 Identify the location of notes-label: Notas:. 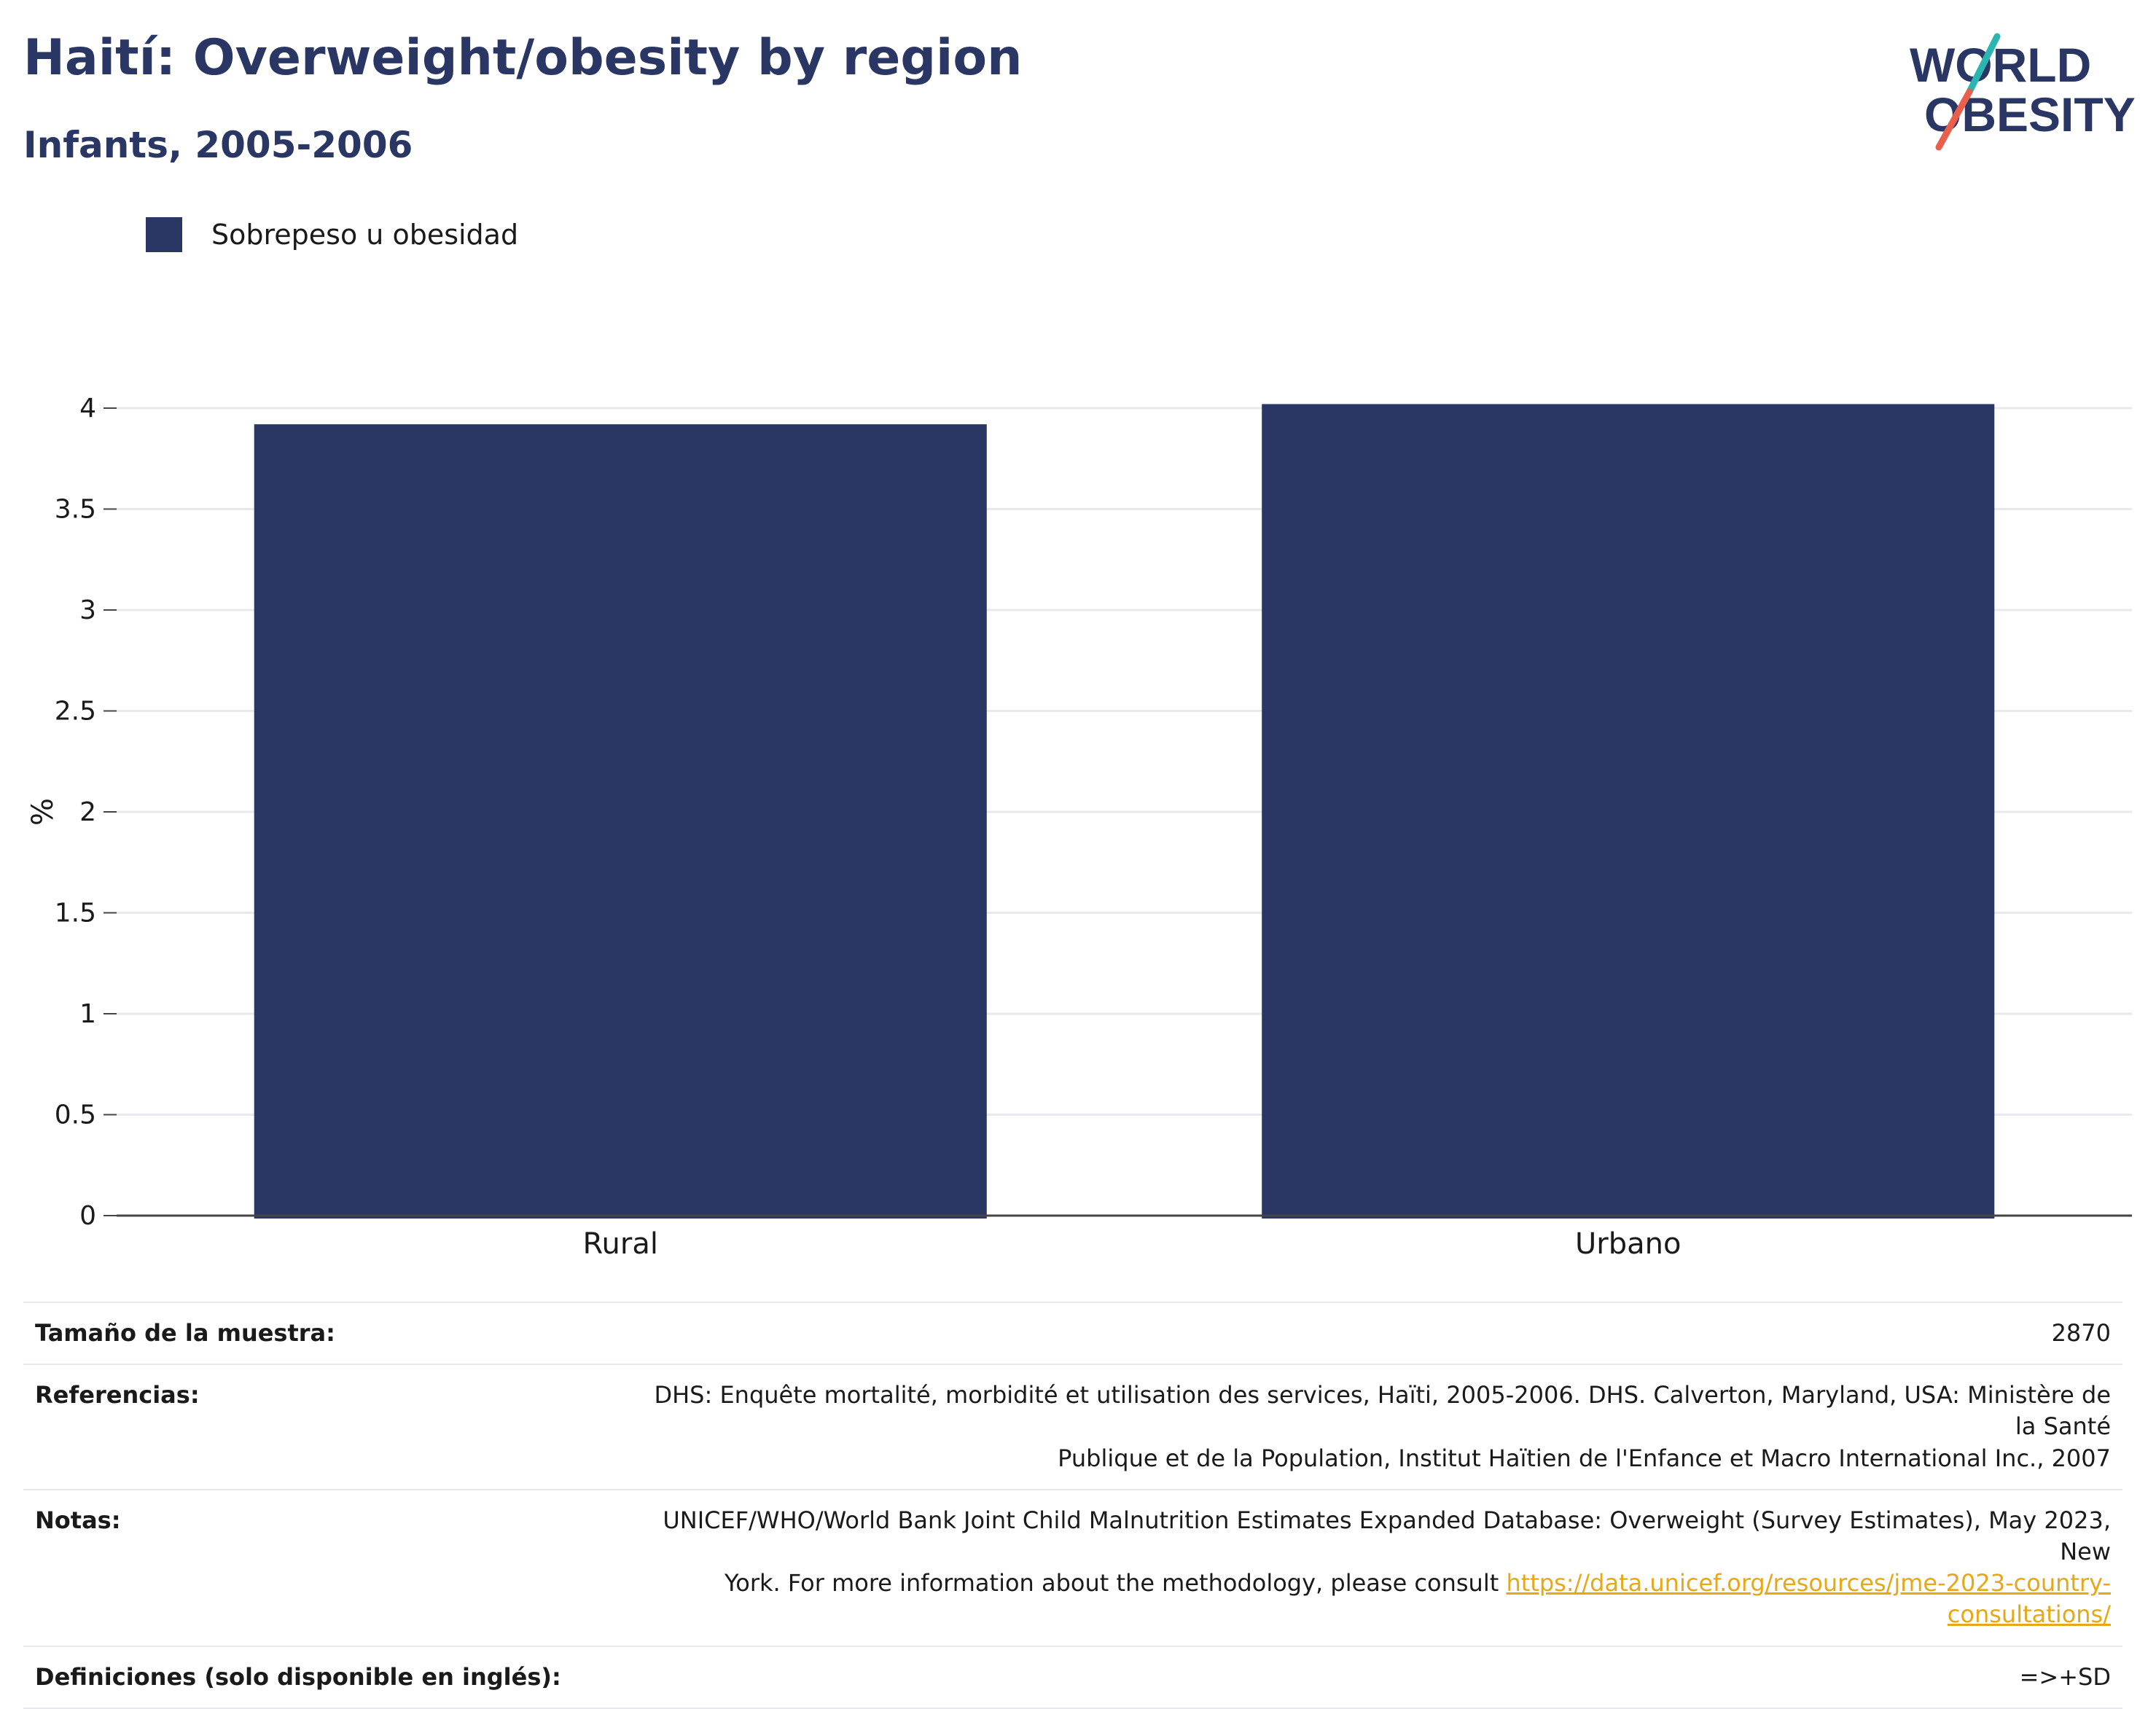
(326, 1567).